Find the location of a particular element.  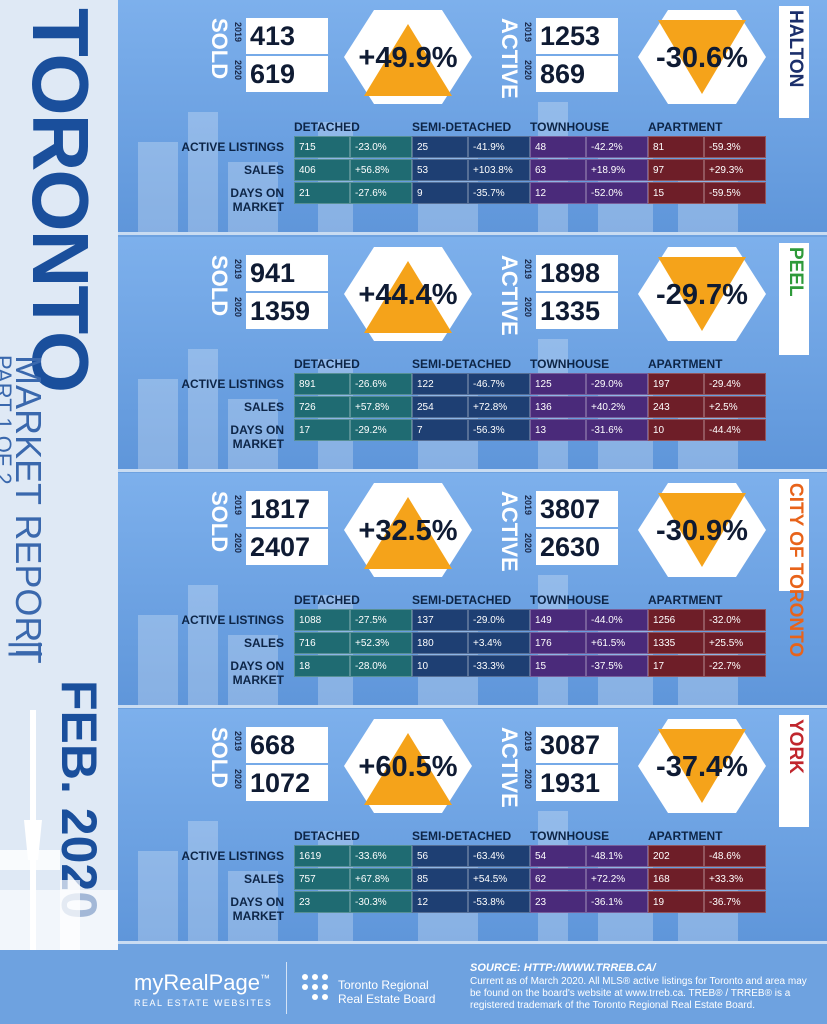

table-cell: 21 is located at coordinates (322, 193).